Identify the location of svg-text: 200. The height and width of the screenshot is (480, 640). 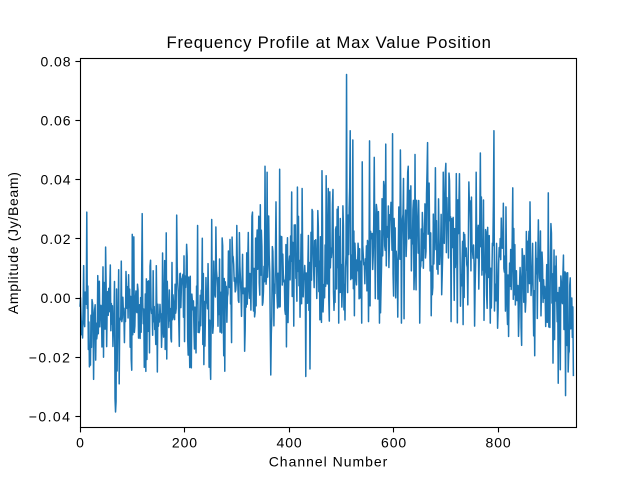
(185, 443).